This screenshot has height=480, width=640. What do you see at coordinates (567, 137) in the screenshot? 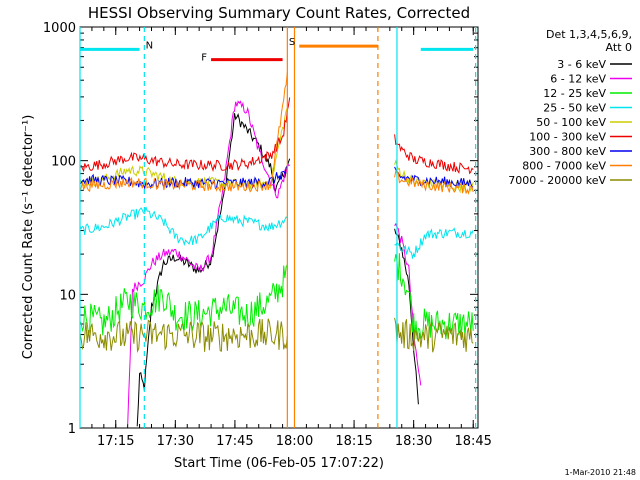
I see `legend-item-label: 100 - 300 keV` at bounding box center [567, 137].